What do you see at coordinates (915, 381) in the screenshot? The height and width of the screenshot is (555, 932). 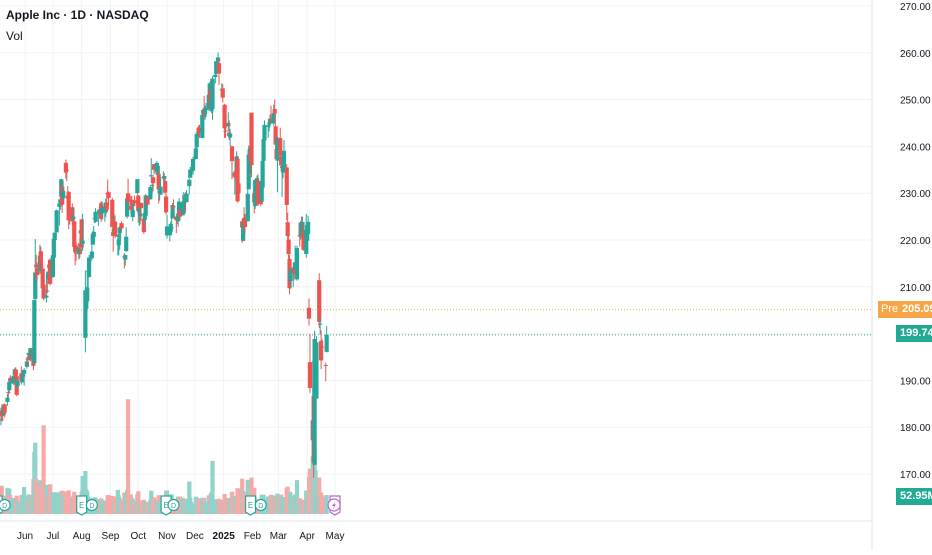 I see `y-tick-label: 190.00` at bounding box center [915, 381].